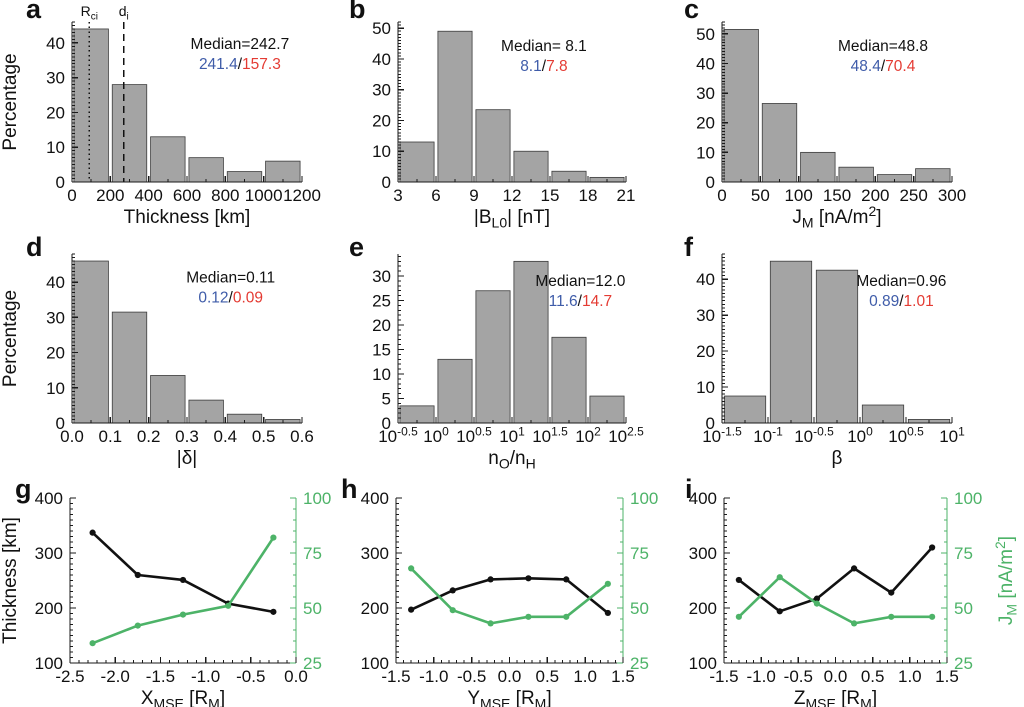 The height and width of the screenshot is (707, 1024). What do you see at coordinates (124, 12) in the screenshot?
I see `reference-line-label: di` at bounding box center [124, 12].